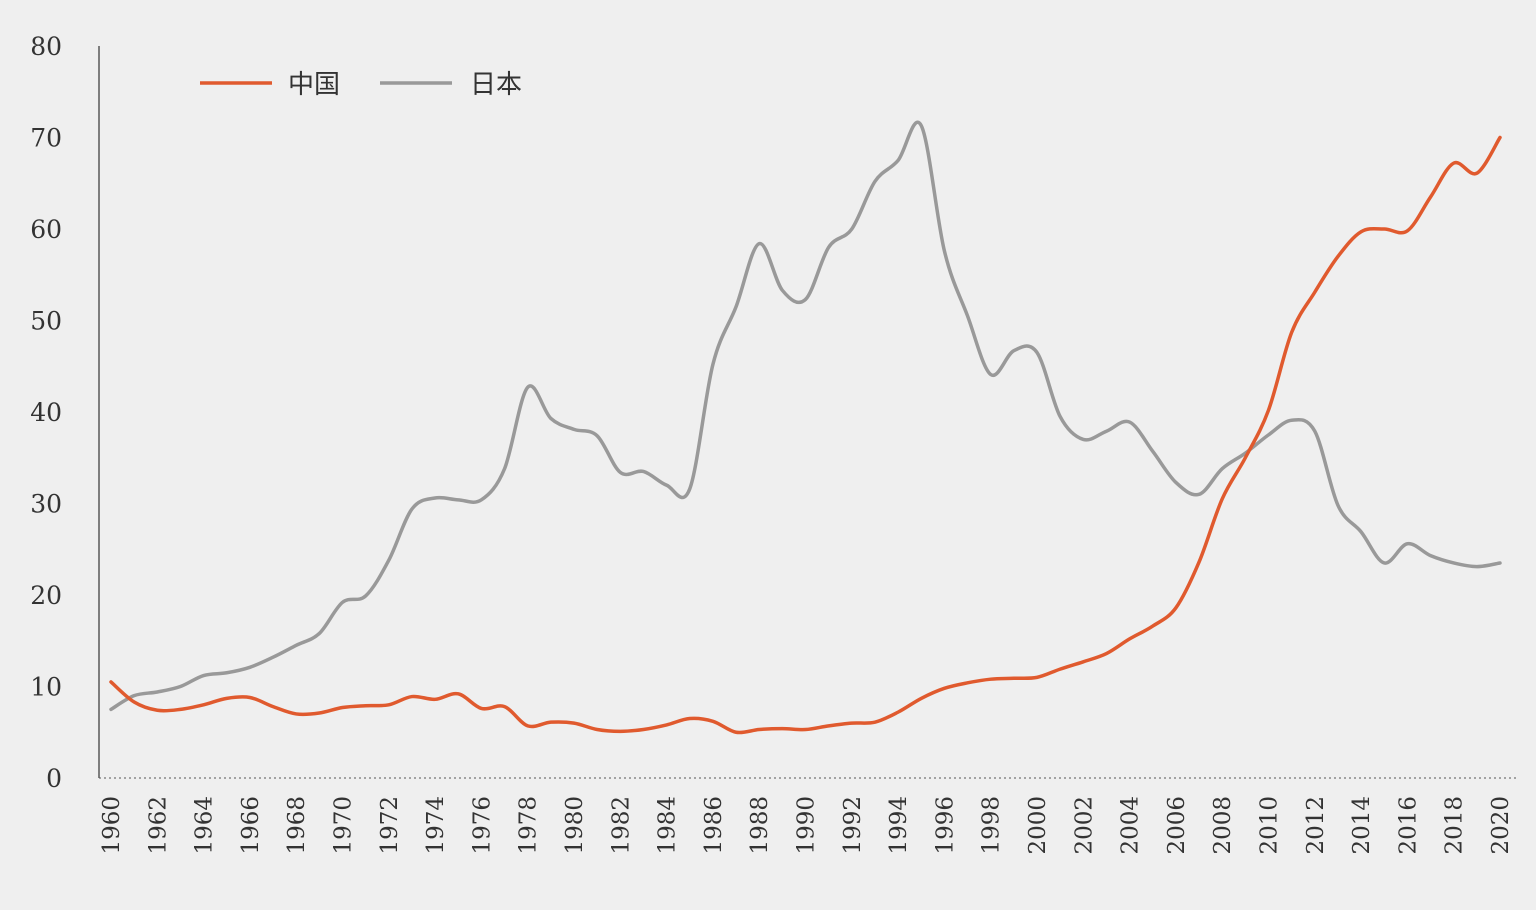 This screenshot has height=910, width=1536. Describe the element at coordinates (1084, 825) in the screenshot. I see `x-tick-label: 2002` at that location.